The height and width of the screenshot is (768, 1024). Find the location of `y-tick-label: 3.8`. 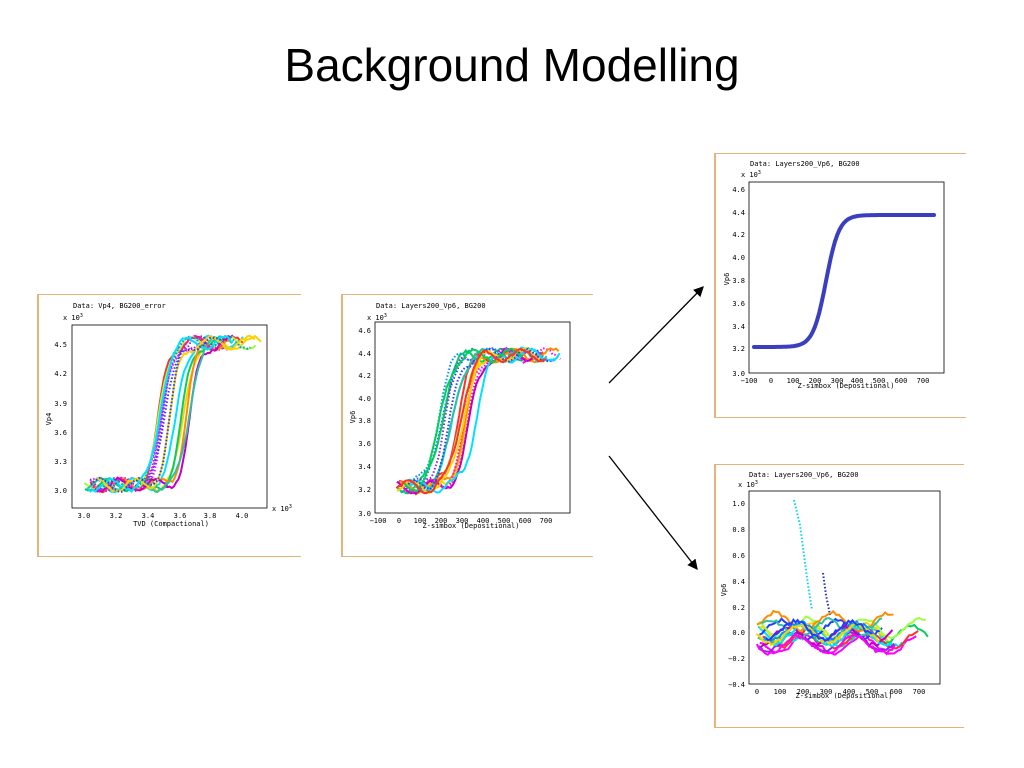

y-tick-label: 3.8 is located at coordinates (738, 281).